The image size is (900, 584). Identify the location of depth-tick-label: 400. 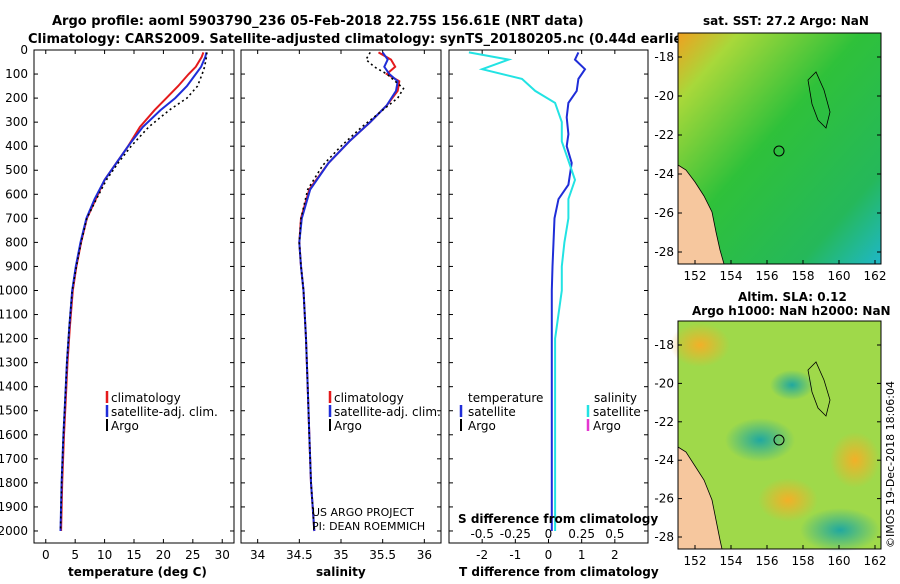
(16, 146).